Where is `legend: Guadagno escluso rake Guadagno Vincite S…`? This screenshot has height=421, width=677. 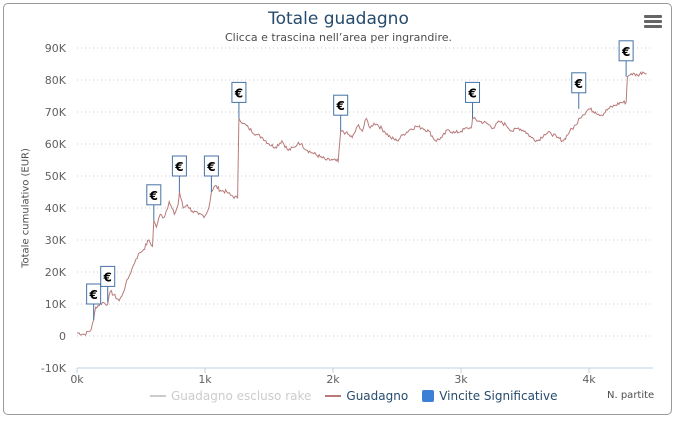
legend: Guadagno escluso rake Guadagno Vincite S… is located at coordinates (353, 396).